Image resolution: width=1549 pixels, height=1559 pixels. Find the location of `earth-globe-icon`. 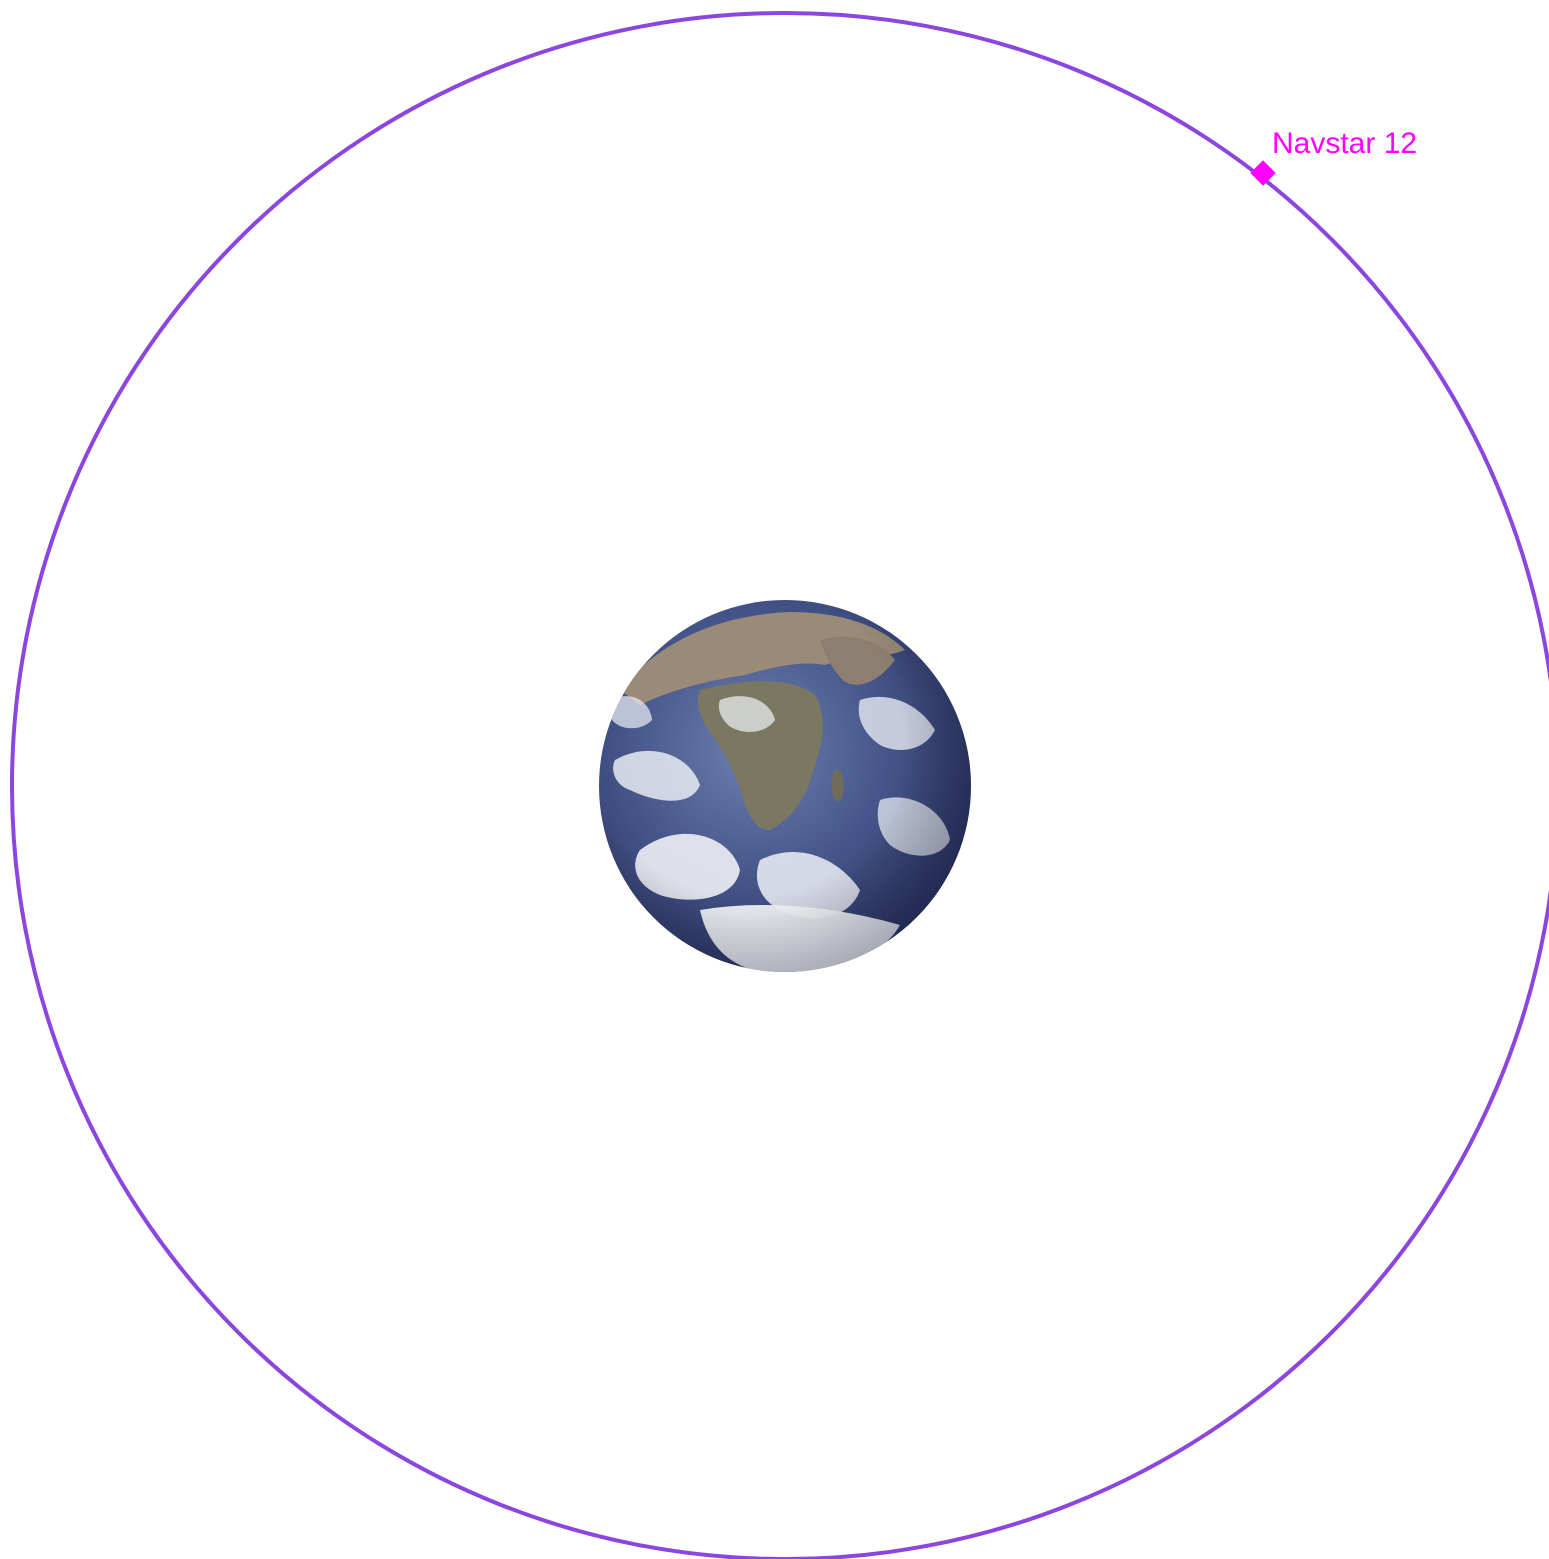

earth-globe-icon is located at coordinates (785, 786).